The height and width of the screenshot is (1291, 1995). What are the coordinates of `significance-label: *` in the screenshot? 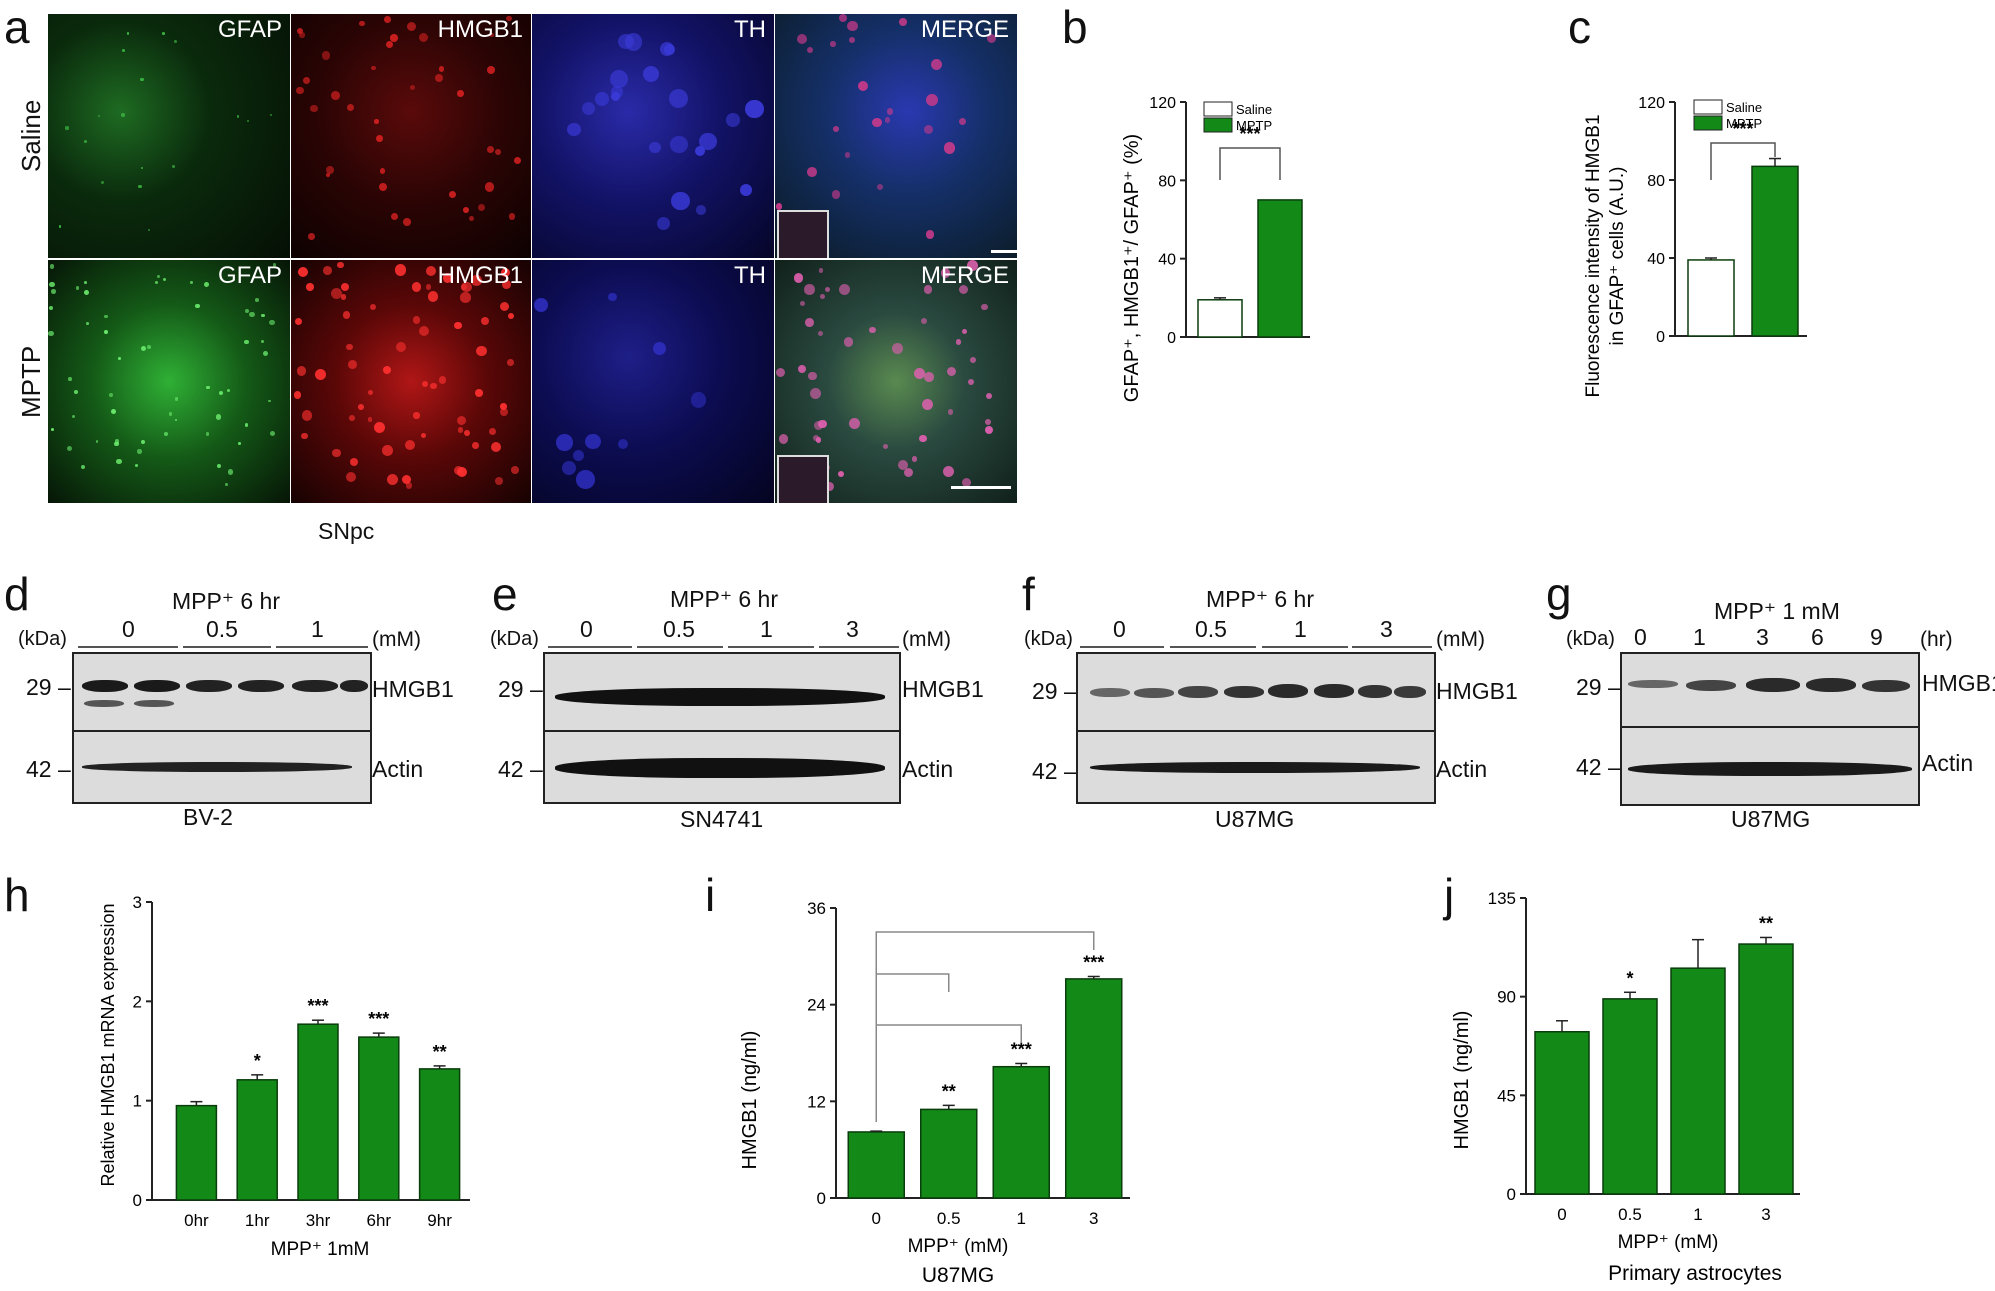 It's located at (257, 1061).